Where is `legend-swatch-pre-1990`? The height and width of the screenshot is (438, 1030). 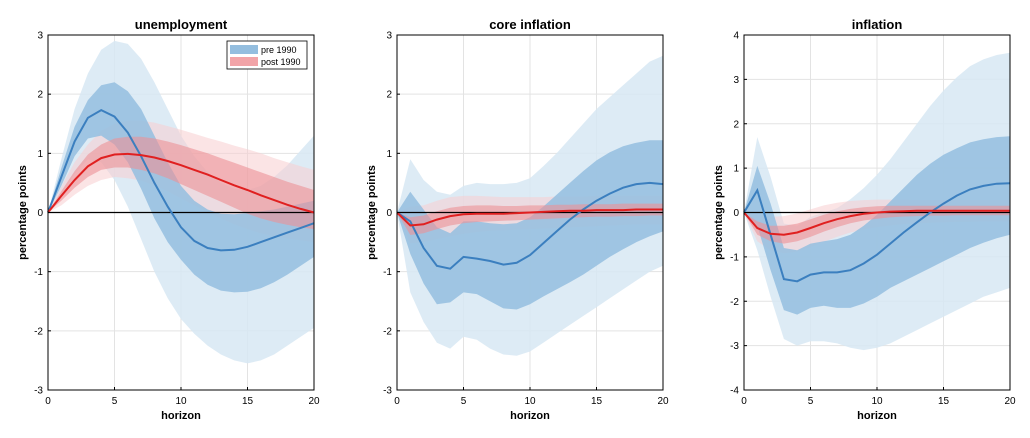 legend-swatch-pre-1990 is located at coordinates (244, 49).